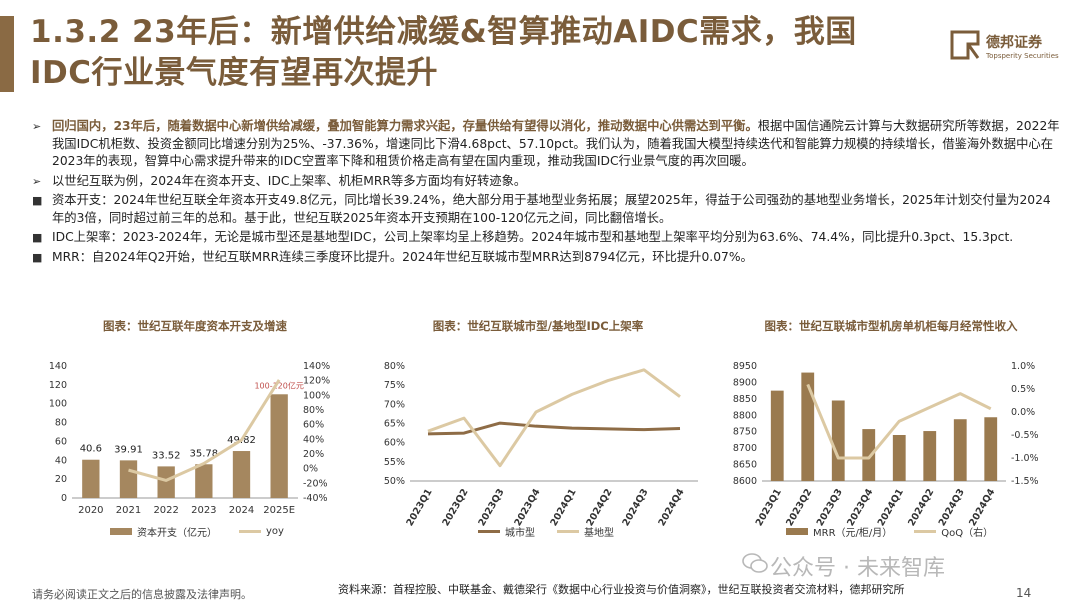  What do you see at coordinates (58, 366) in the screenshot?
I see `y-tick-label: 140` at bounding box center [58, 366].